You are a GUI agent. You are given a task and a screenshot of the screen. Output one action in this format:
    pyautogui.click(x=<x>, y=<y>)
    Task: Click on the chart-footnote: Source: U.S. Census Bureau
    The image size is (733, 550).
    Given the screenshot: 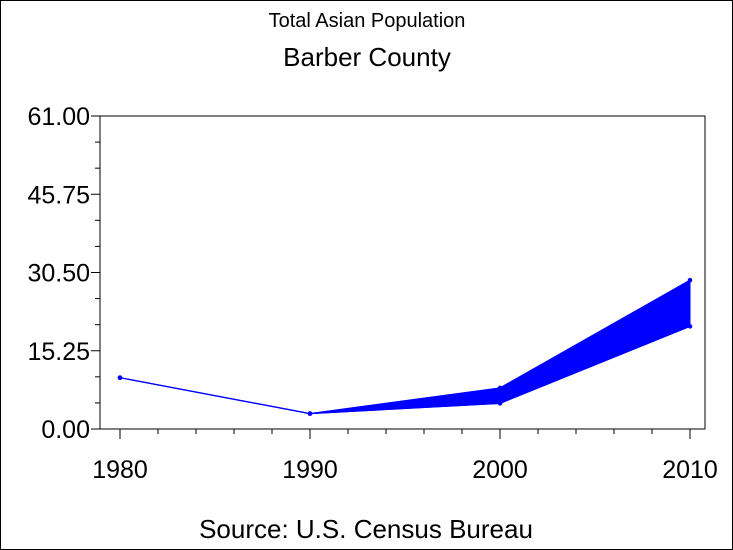 What is the action you would take?
    pyautogui.click(x=366, y=529)
    